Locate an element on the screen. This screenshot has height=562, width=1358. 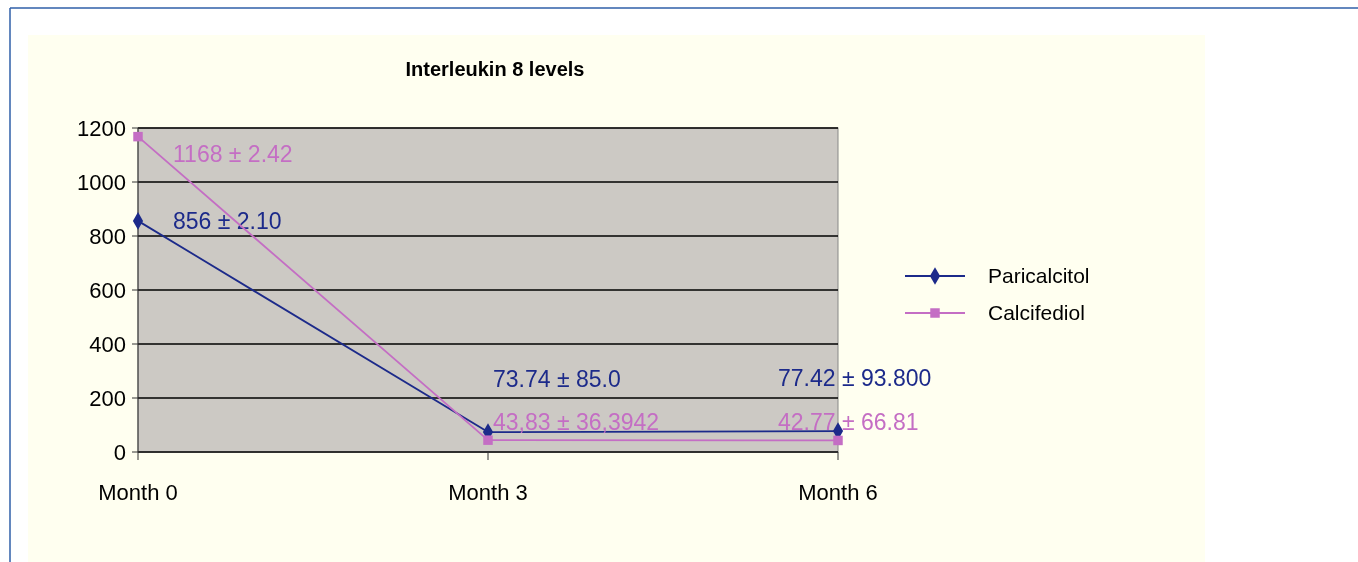
data-label: 43,83 ± 36,3942 is located at coordinates (576, 422).